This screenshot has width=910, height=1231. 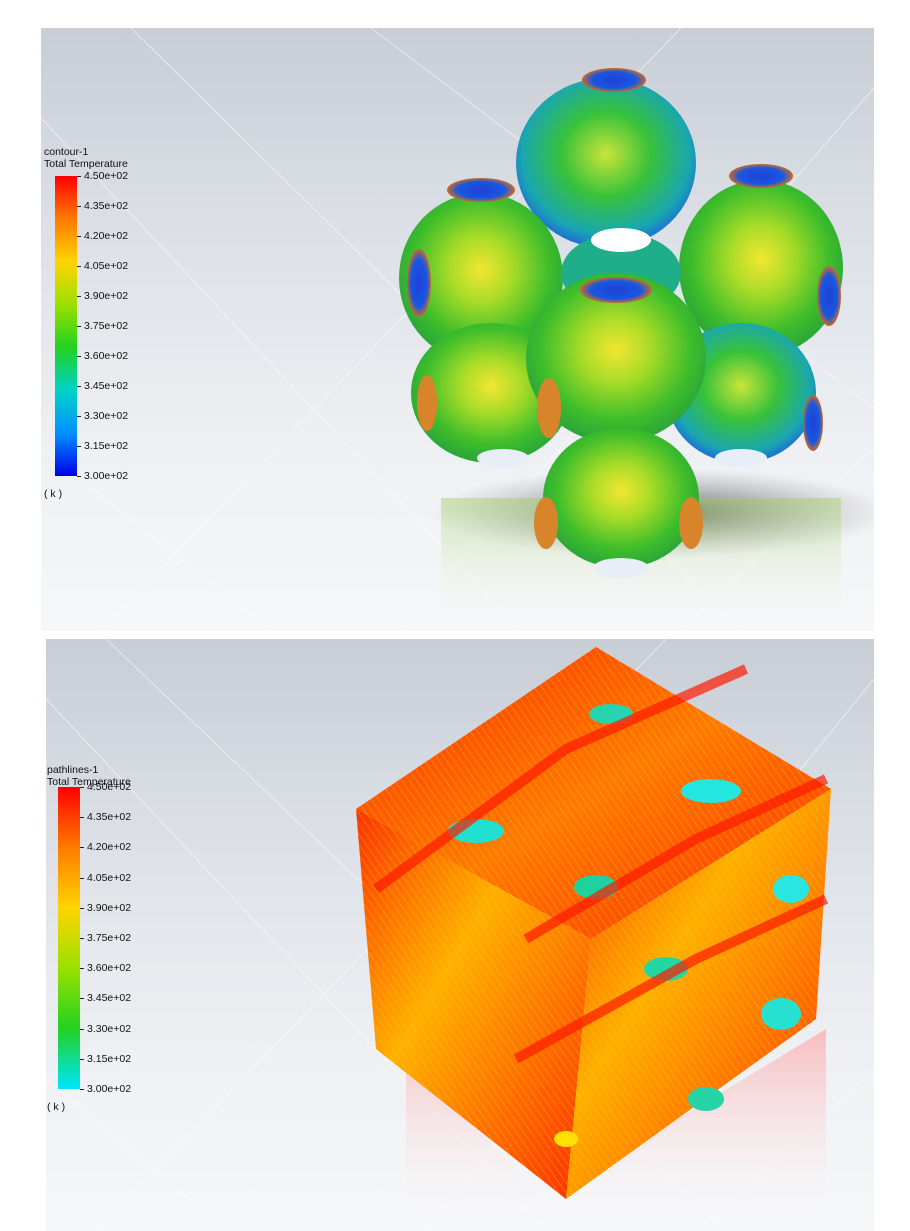 What do you see at coordinates (66, 152) in the screenshot?
I see `legend-title: contour-1` at bounding box center [66, 152].